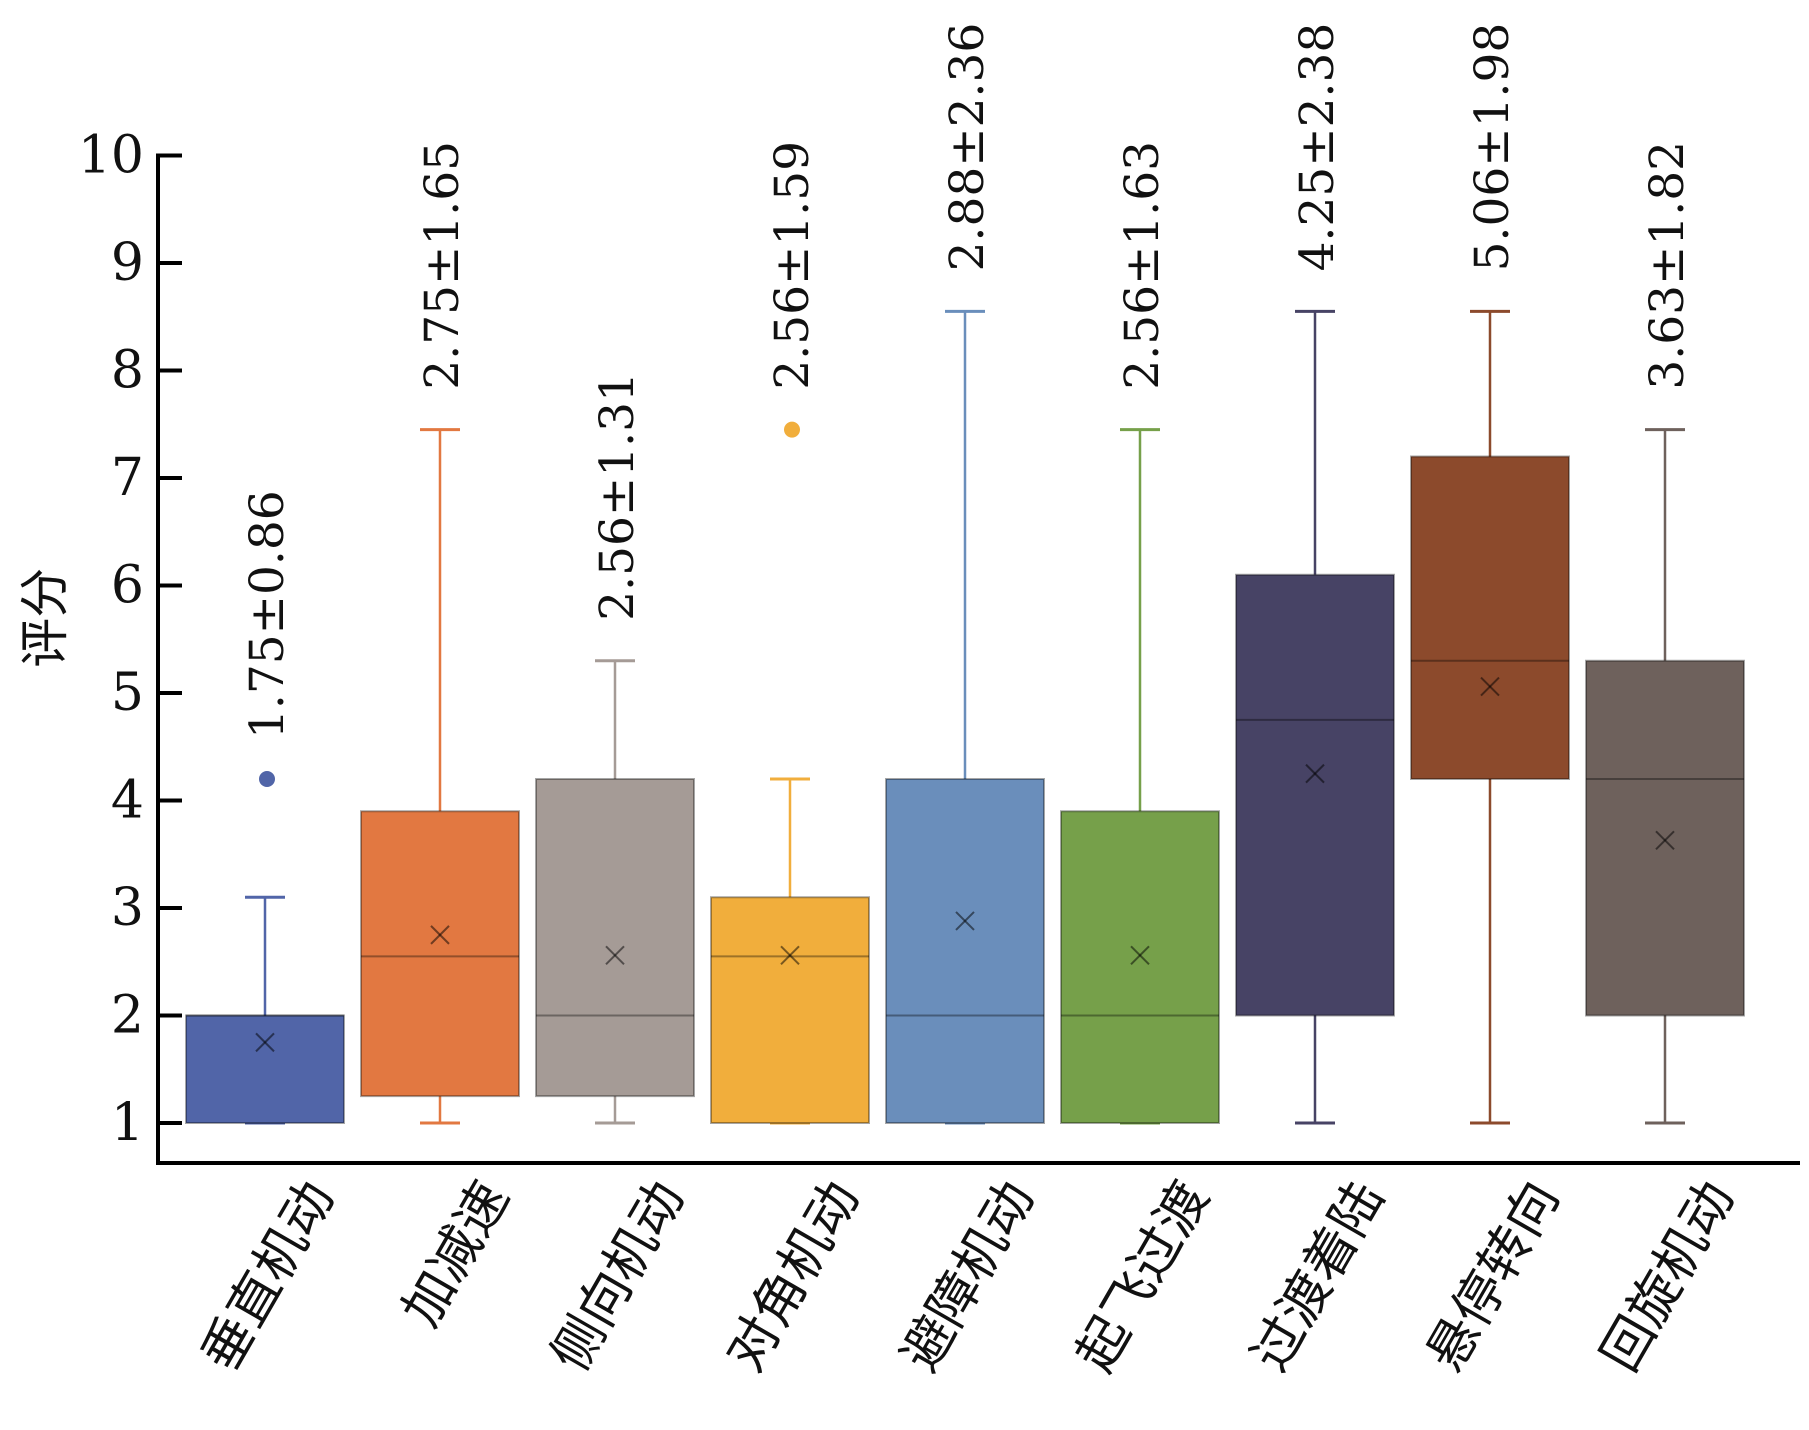 Image resolution: width=1809 pixels, height=1430 pixels. I want to click on y-tick-label: 1, so click(127, 1123).